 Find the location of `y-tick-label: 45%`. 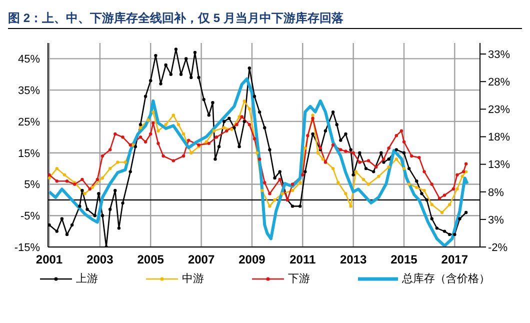

y-tick-label: 45% is located at coordinates (29, 60).